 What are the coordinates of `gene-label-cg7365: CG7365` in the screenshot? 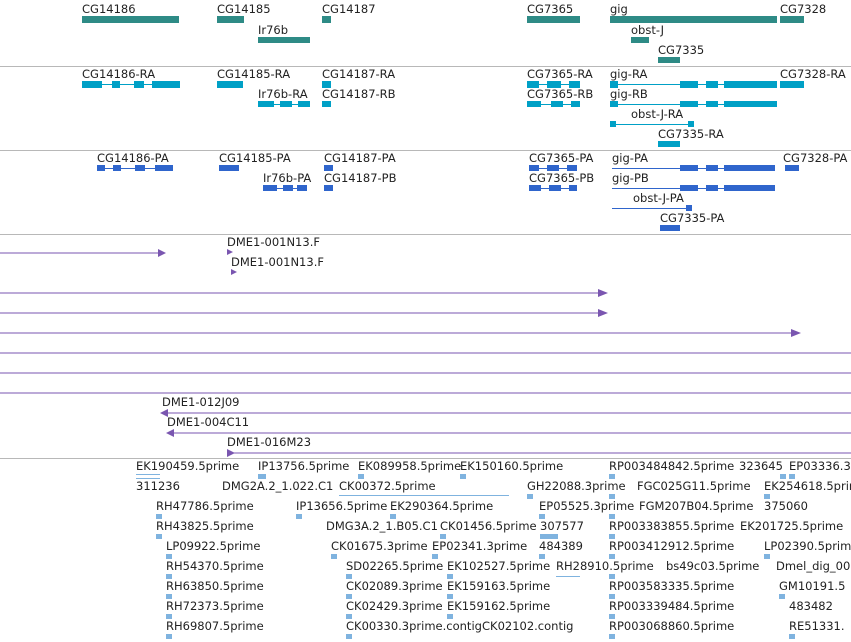 It's located at (550, 9).